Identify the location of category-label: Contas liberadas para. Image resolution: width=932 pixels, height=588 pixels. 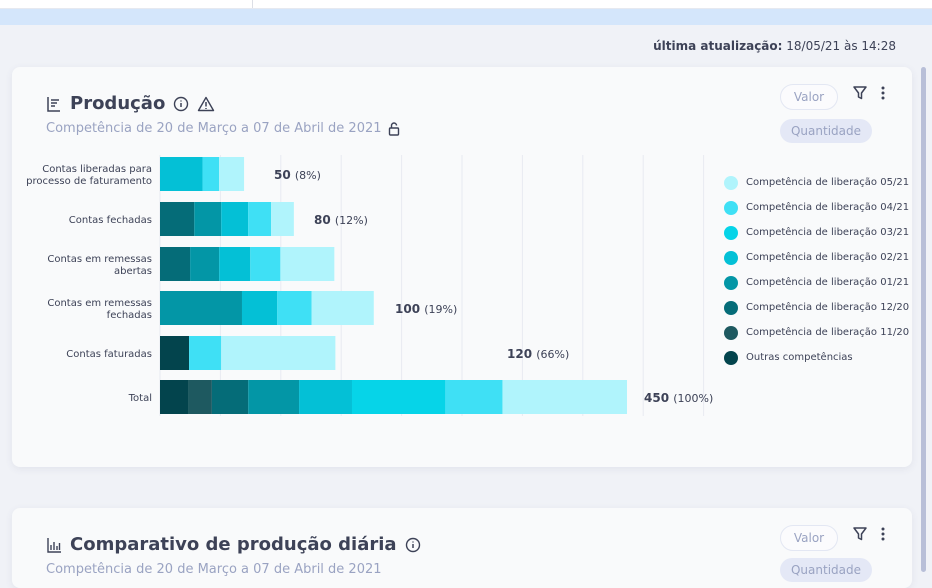
(97, 169).